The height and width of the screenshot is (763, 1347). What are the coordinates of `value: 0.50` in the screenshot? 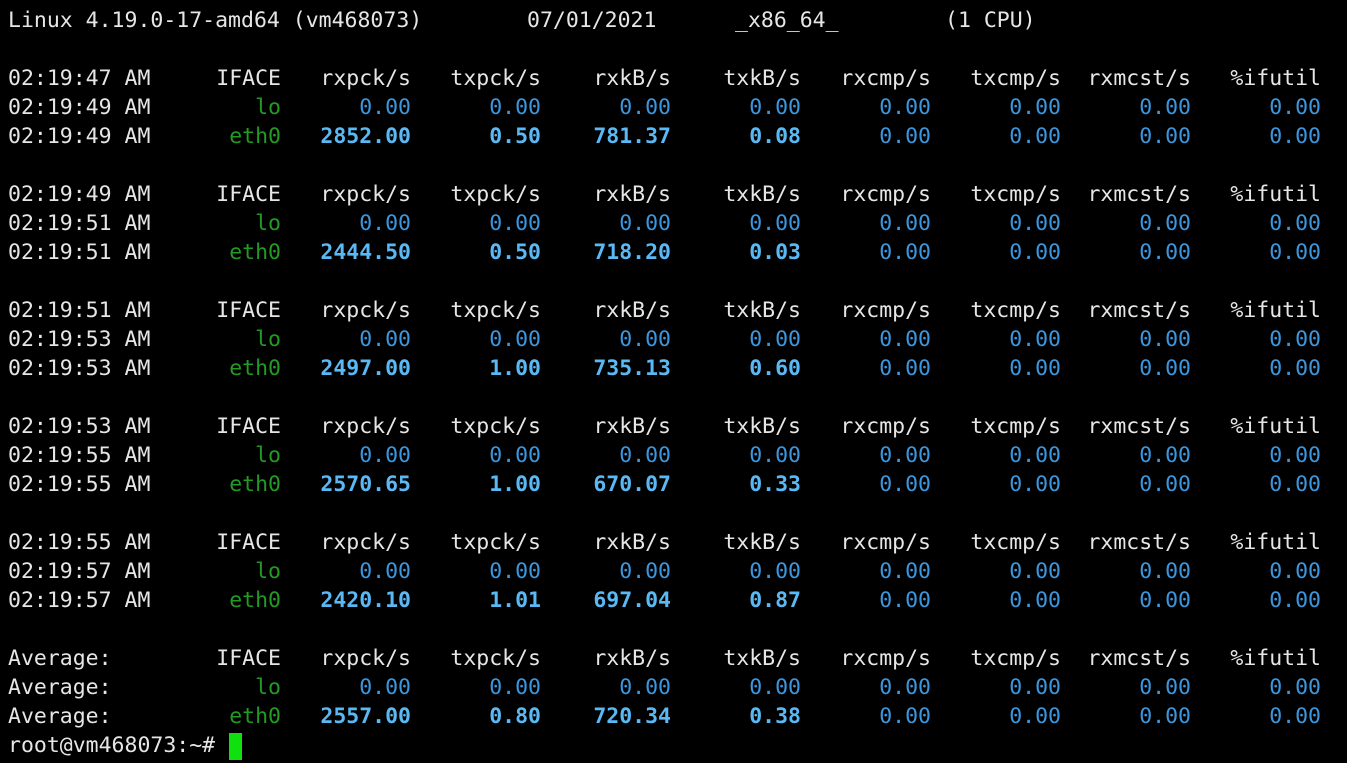 It's located at (515, 136).